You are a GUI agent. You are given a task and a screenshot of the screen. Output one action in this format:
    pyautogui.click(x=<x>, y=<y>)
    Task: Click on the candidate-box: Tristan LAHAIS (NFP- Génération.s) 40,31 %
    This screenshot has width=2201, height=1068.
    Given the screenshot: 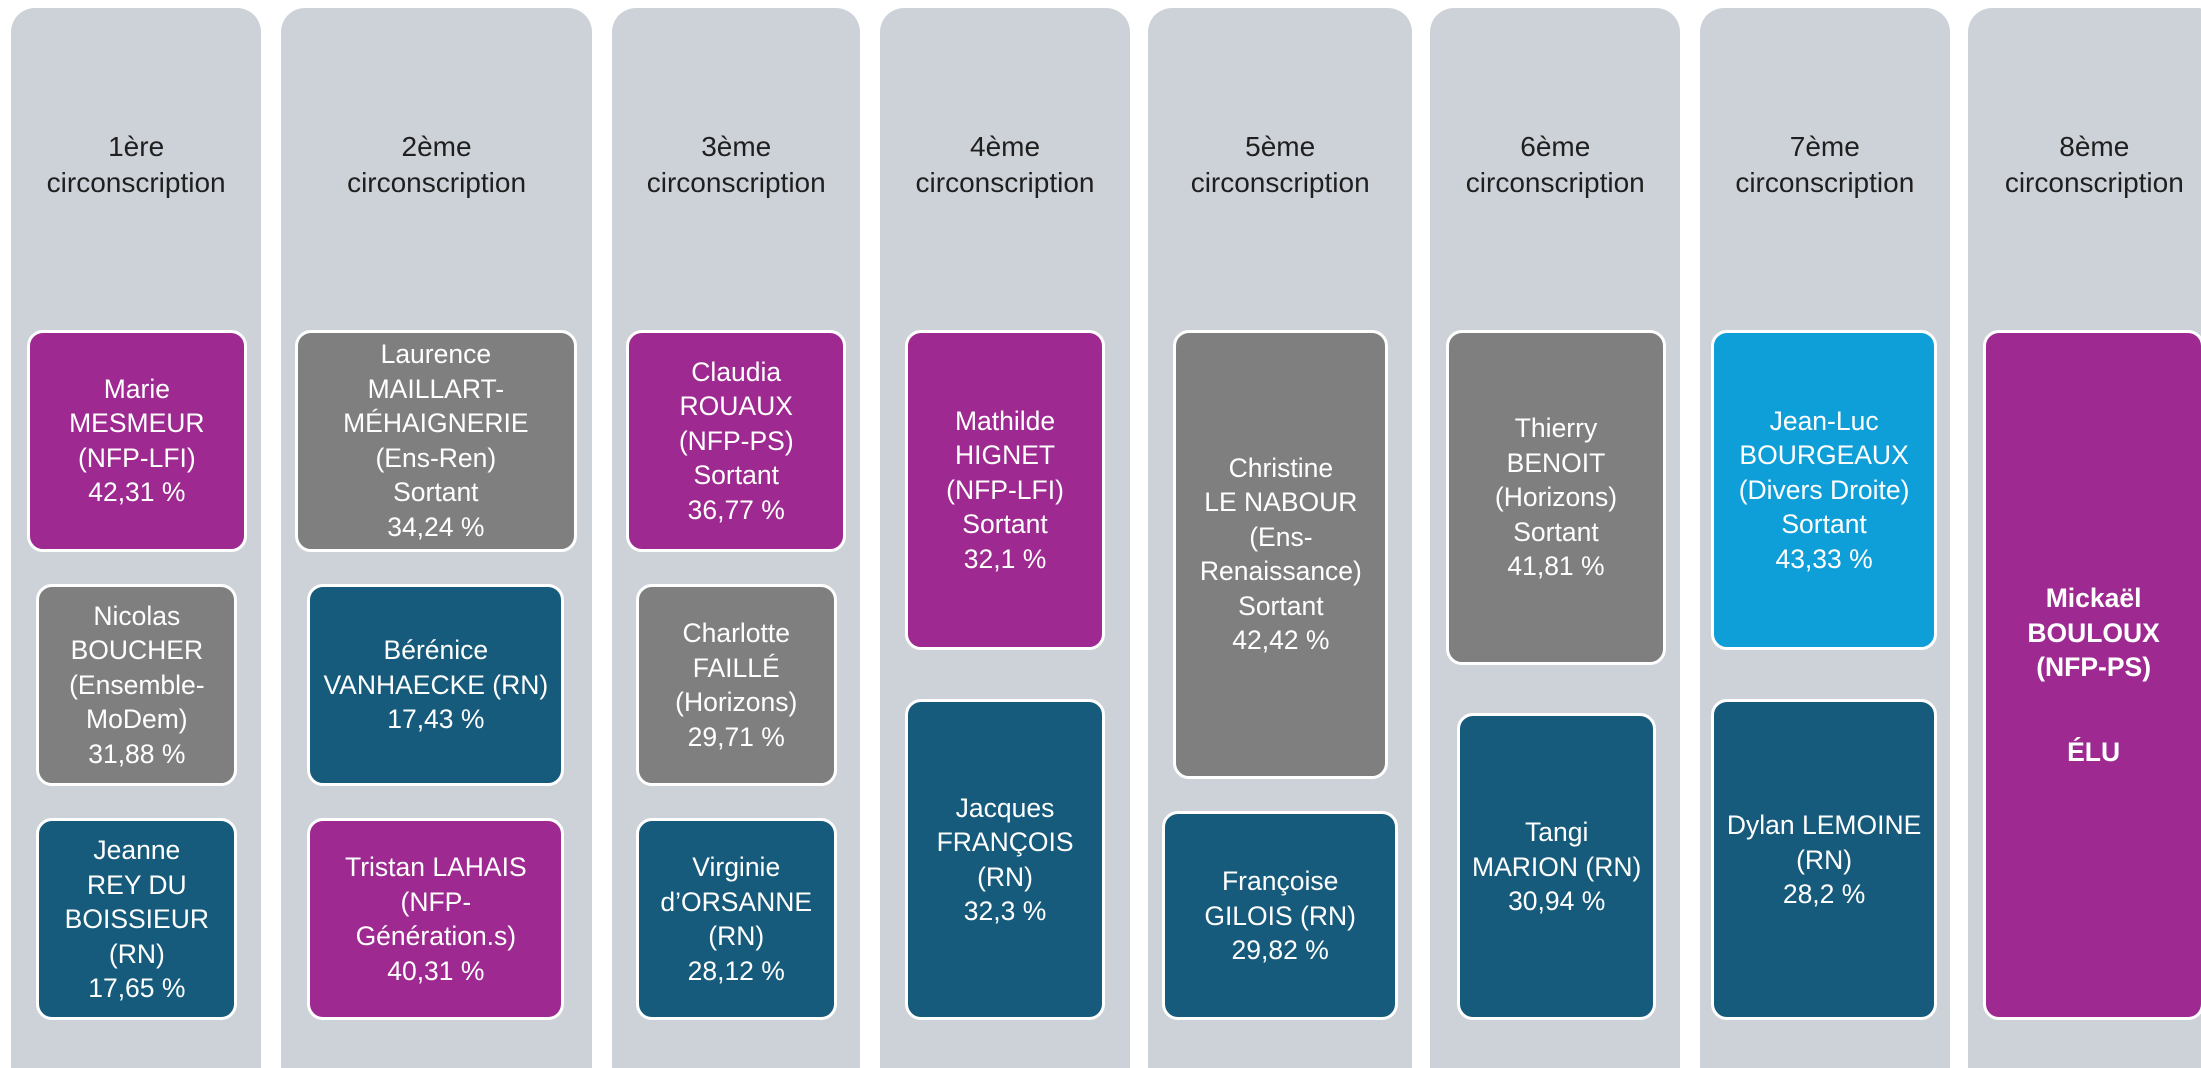 What is the action you would take?
    pyautogui.click(x=436, y=919)
    